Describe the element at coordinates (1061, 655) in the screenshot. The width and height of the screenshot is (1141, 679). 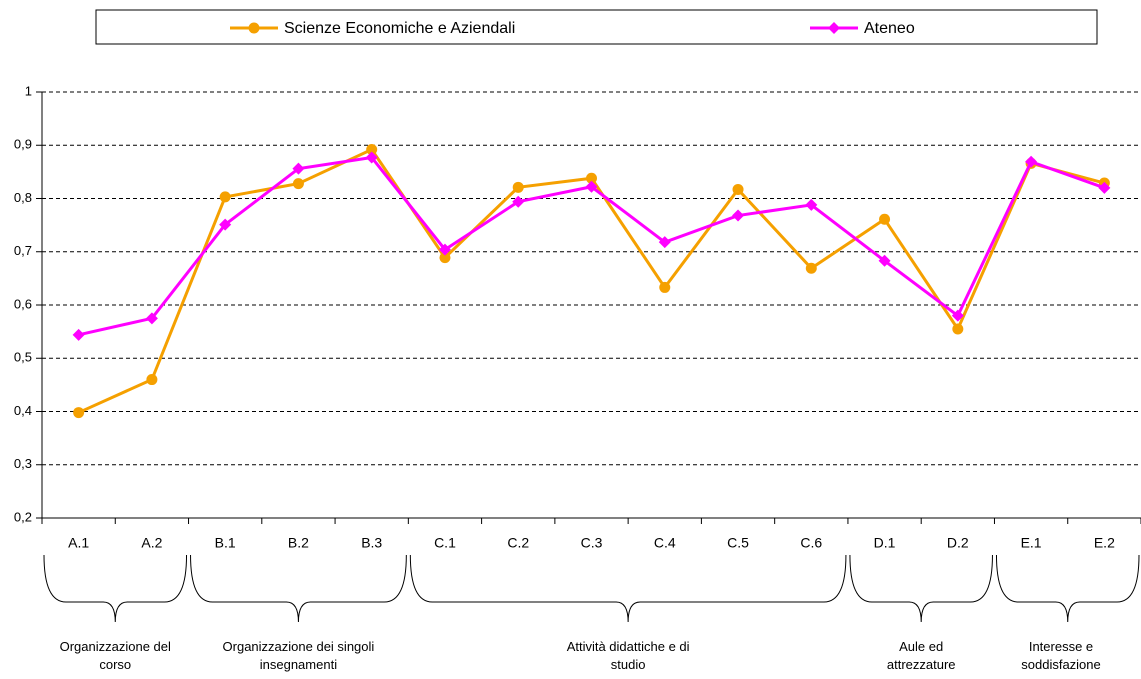
I see `group-label: Interesse e soddisfazione` at that location.